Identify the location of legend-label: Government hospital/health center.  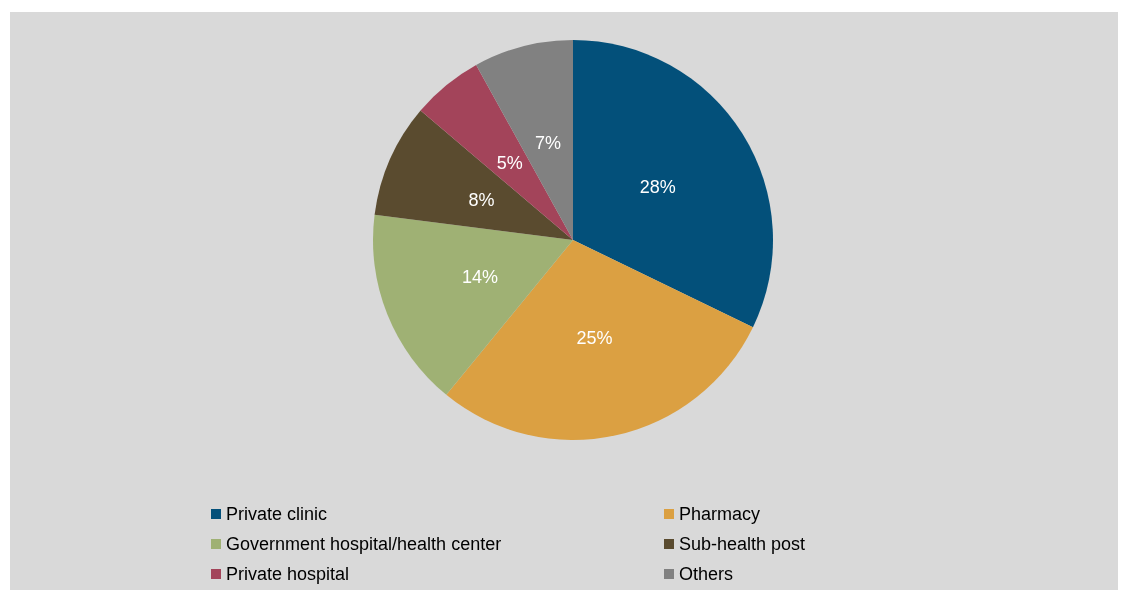
(364, 544).